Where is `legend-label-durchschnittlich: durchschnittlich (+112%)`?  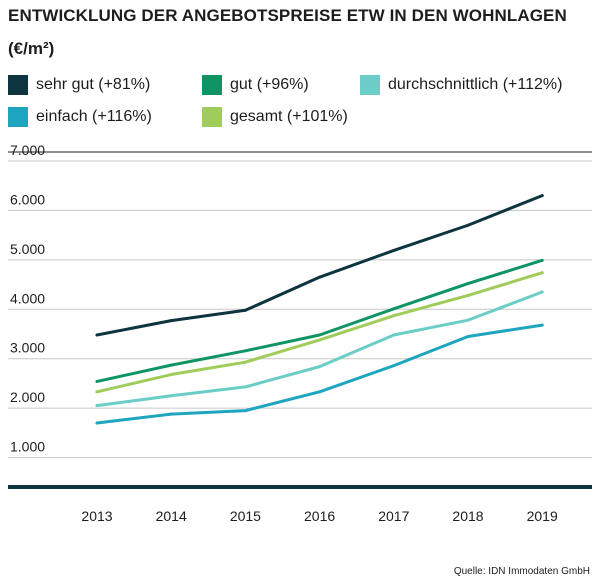 legend-label-durchschnittlich: durchschnittlich (+112%) is located at coordinates (475, 84).